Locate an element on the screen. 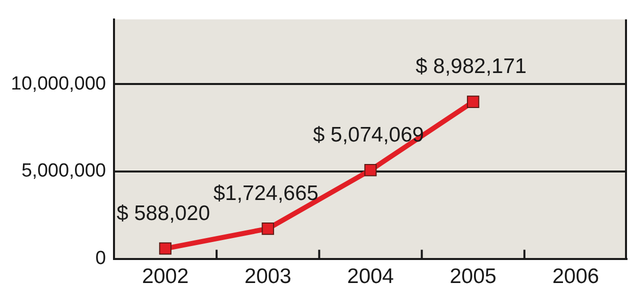  data-label: $1,724,665 is located at coordinates (265, 193).